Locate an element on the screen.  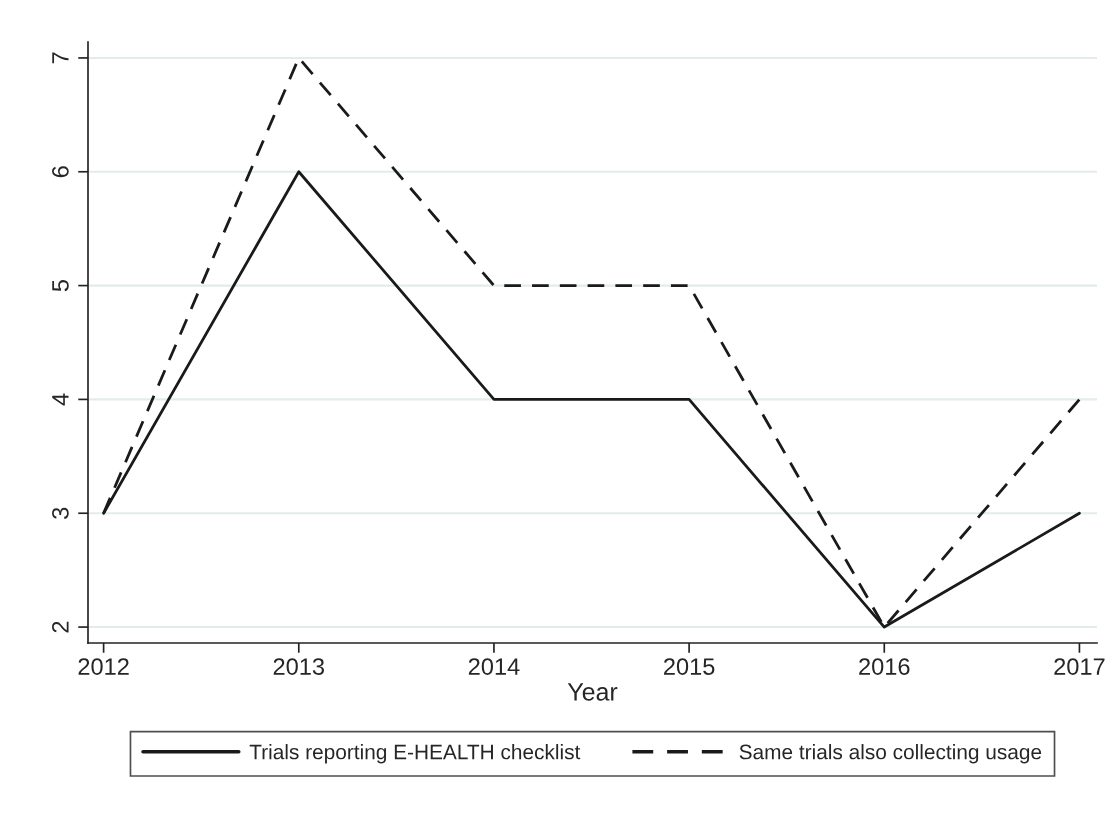
legend-label: Trials reporting E-HEALTH checklist is located at coordinates (415, 754).